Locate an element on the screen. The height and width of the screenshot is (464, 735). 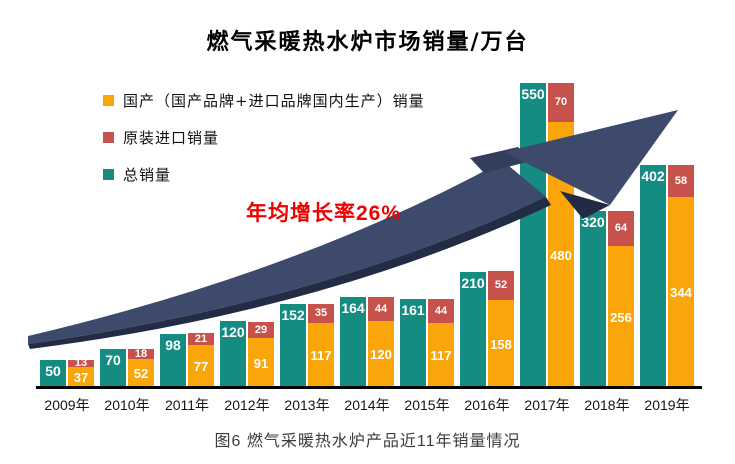
total-value-label: 210 is located at coordinates (473, 283).